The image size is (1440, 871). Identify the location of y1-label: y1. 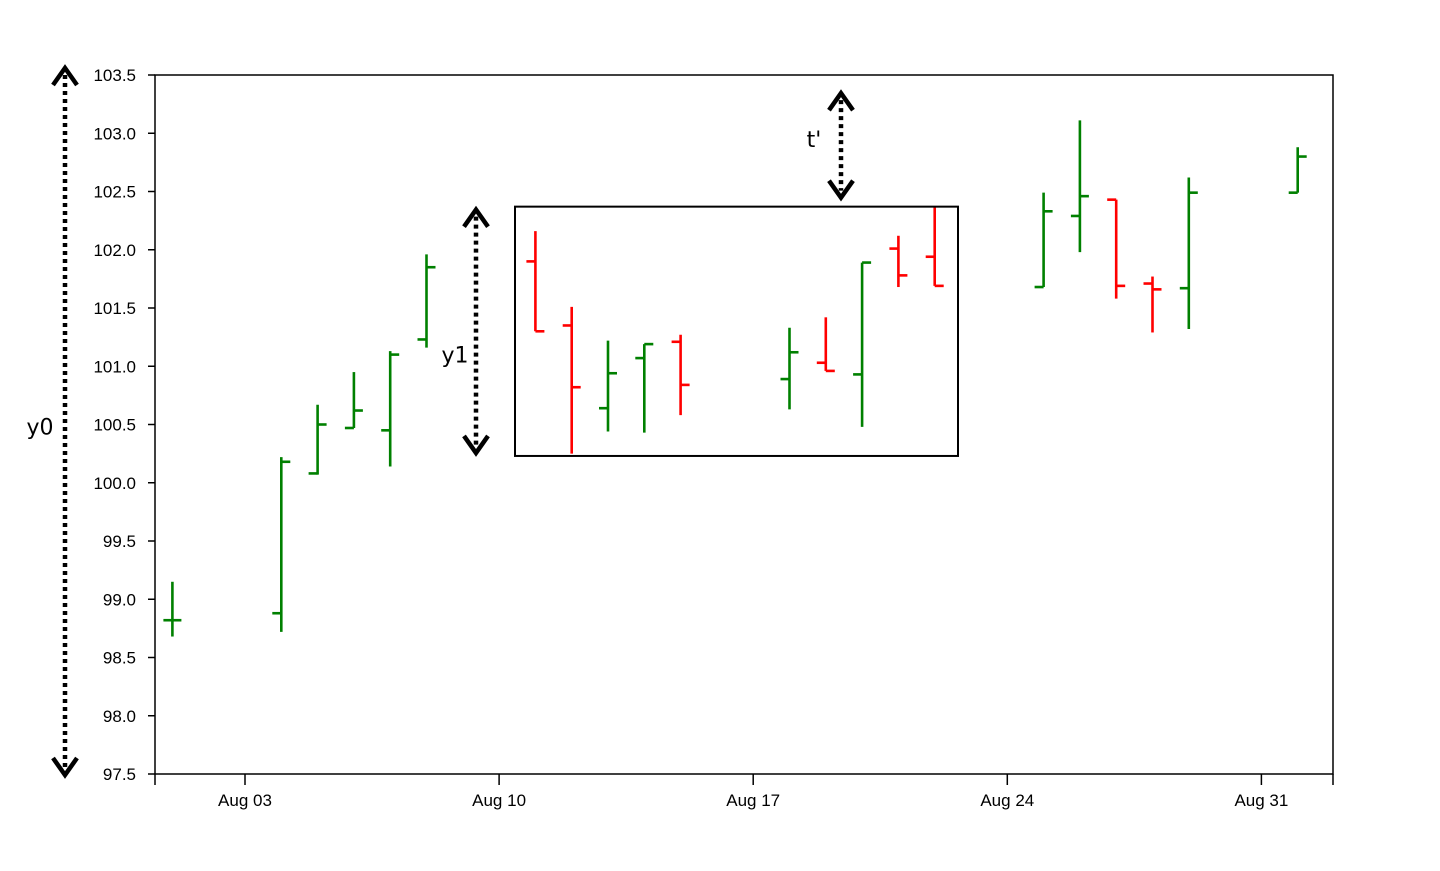
(454, 356).